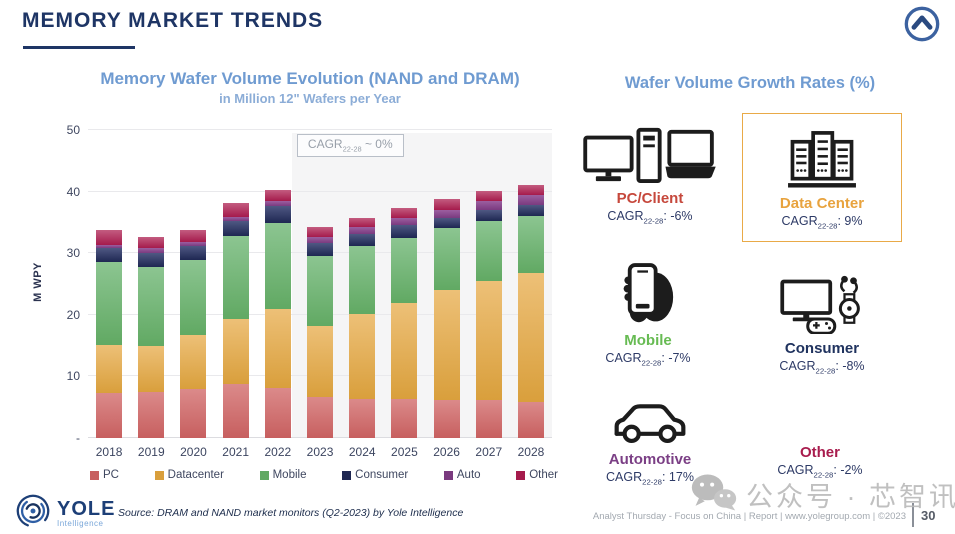  I want to click on rate-cagr: CAGR22-28: 9%, so click(822, 222).